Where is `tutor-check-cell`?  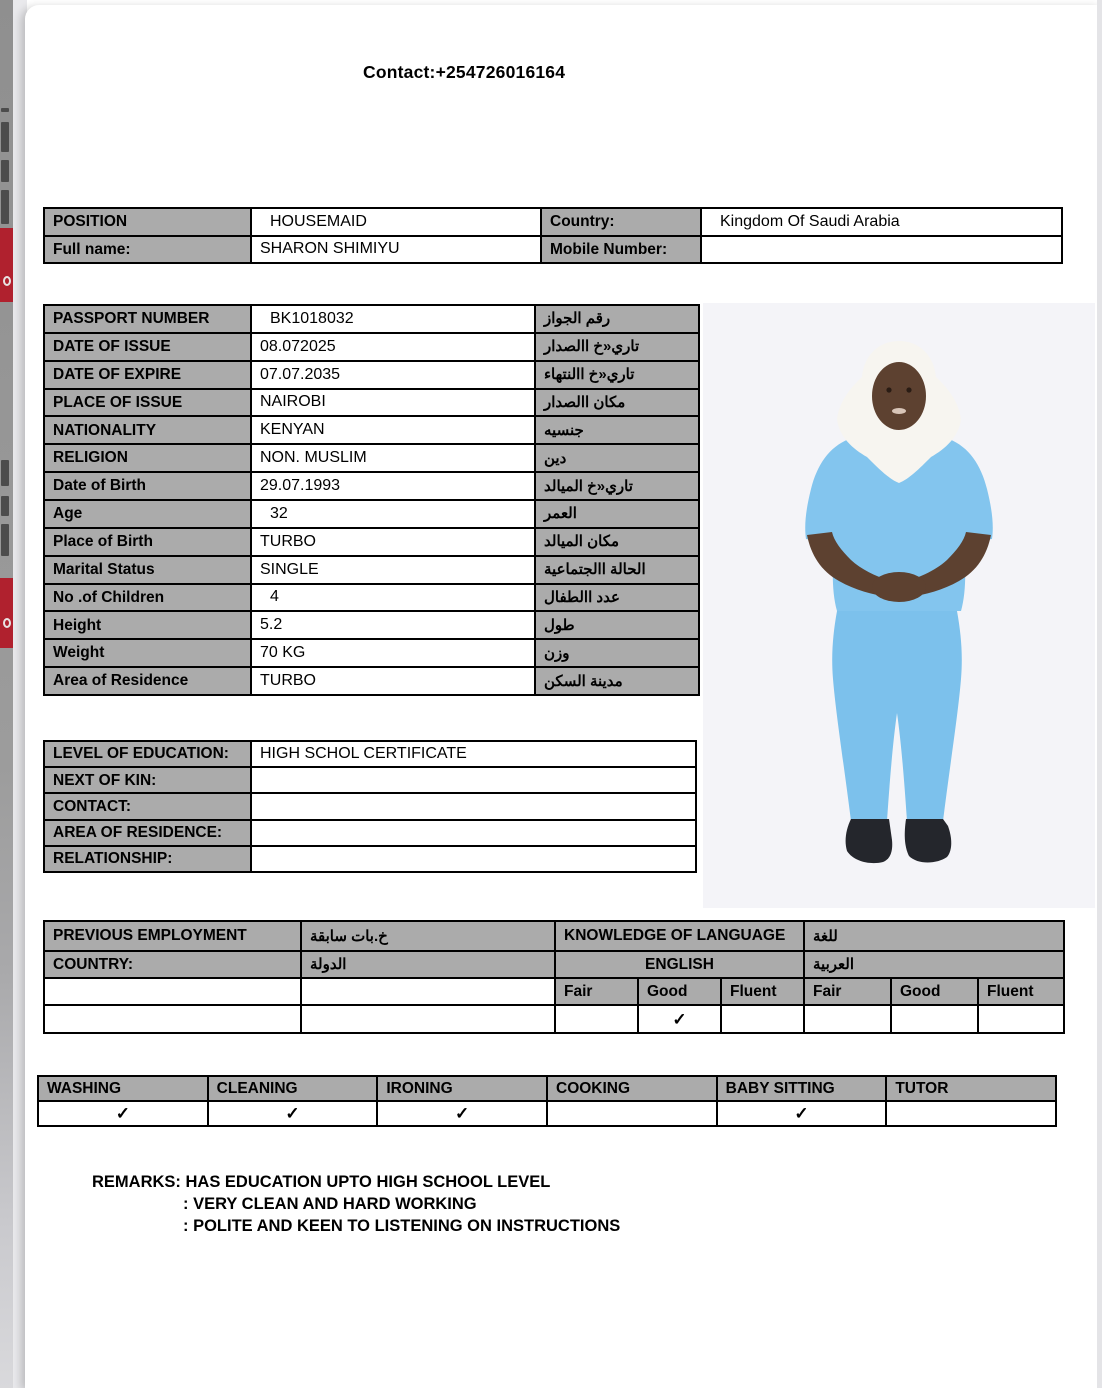
tutor-check-cell is located at coordinates (971, 1113).